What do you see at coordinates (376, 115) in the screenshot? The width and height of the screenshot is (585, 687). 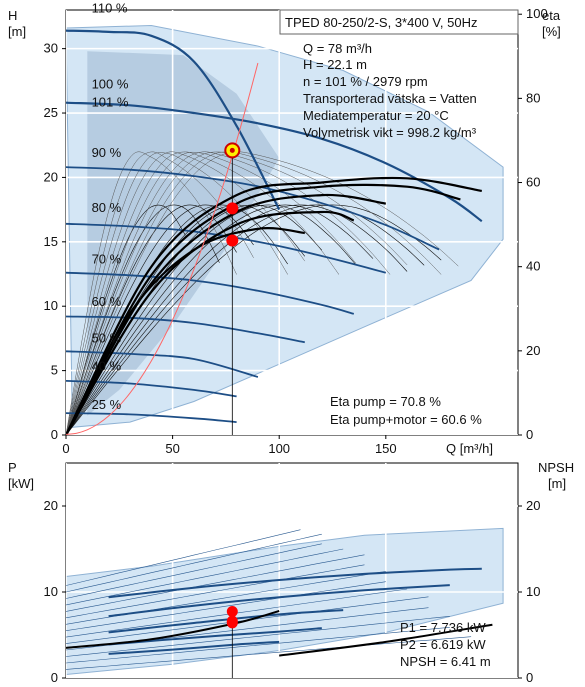 I see `info-temp: Mediatemperatur = 20 °C` at bounding box center [376, 115].